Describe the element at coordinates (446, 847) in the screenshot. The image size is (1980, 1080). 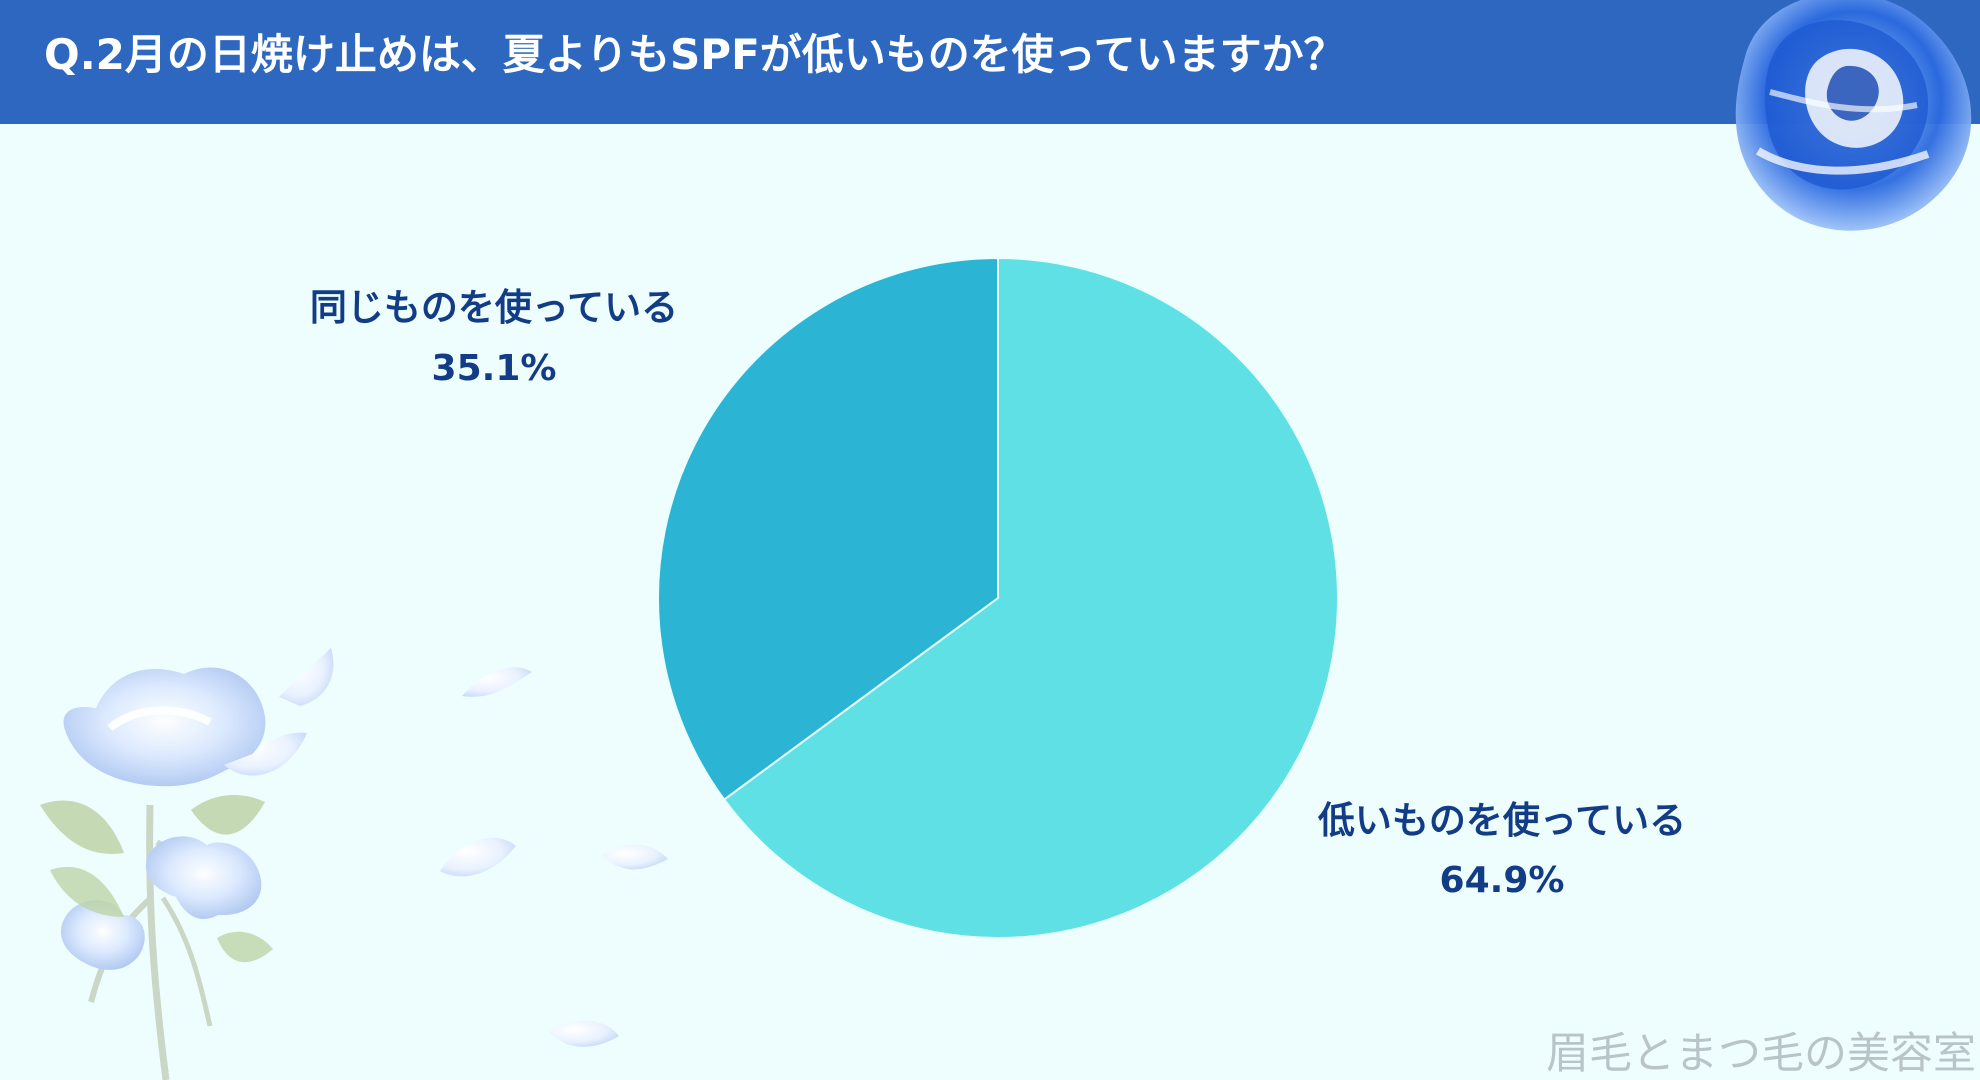
I see `petal-icon` at that location.